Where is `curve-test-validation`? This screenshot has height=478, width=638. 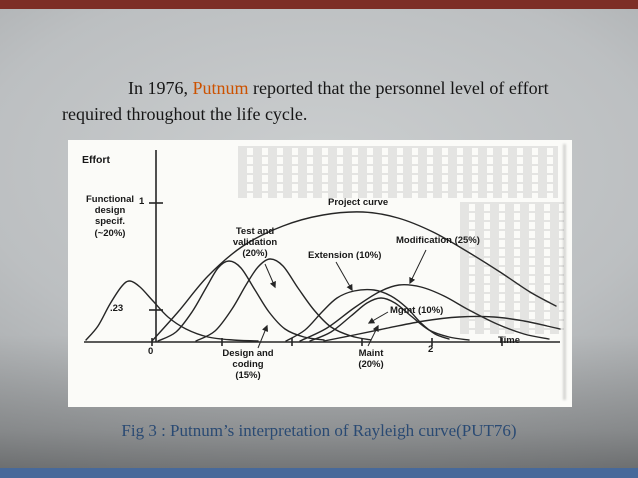
curve-test-validation is located at coordinates (283, 300).